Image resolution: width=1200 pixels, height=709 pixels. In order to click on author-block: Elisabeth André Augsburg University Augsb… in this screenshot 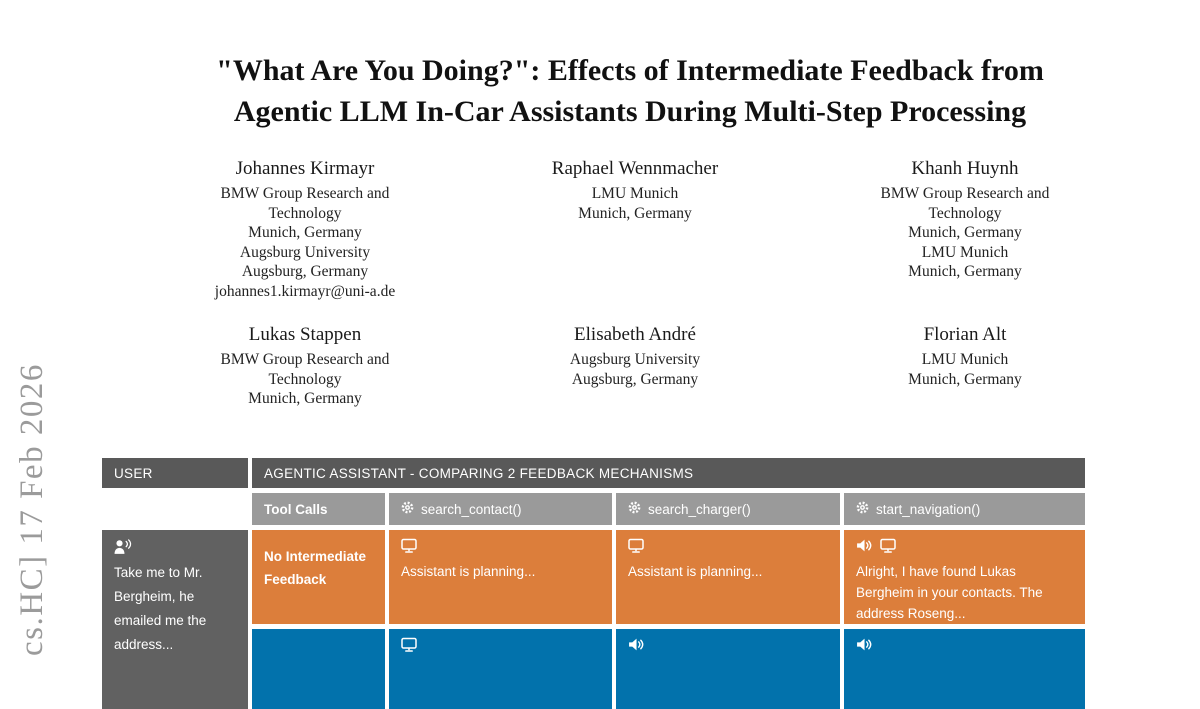, I will do `click(635, 366)`.